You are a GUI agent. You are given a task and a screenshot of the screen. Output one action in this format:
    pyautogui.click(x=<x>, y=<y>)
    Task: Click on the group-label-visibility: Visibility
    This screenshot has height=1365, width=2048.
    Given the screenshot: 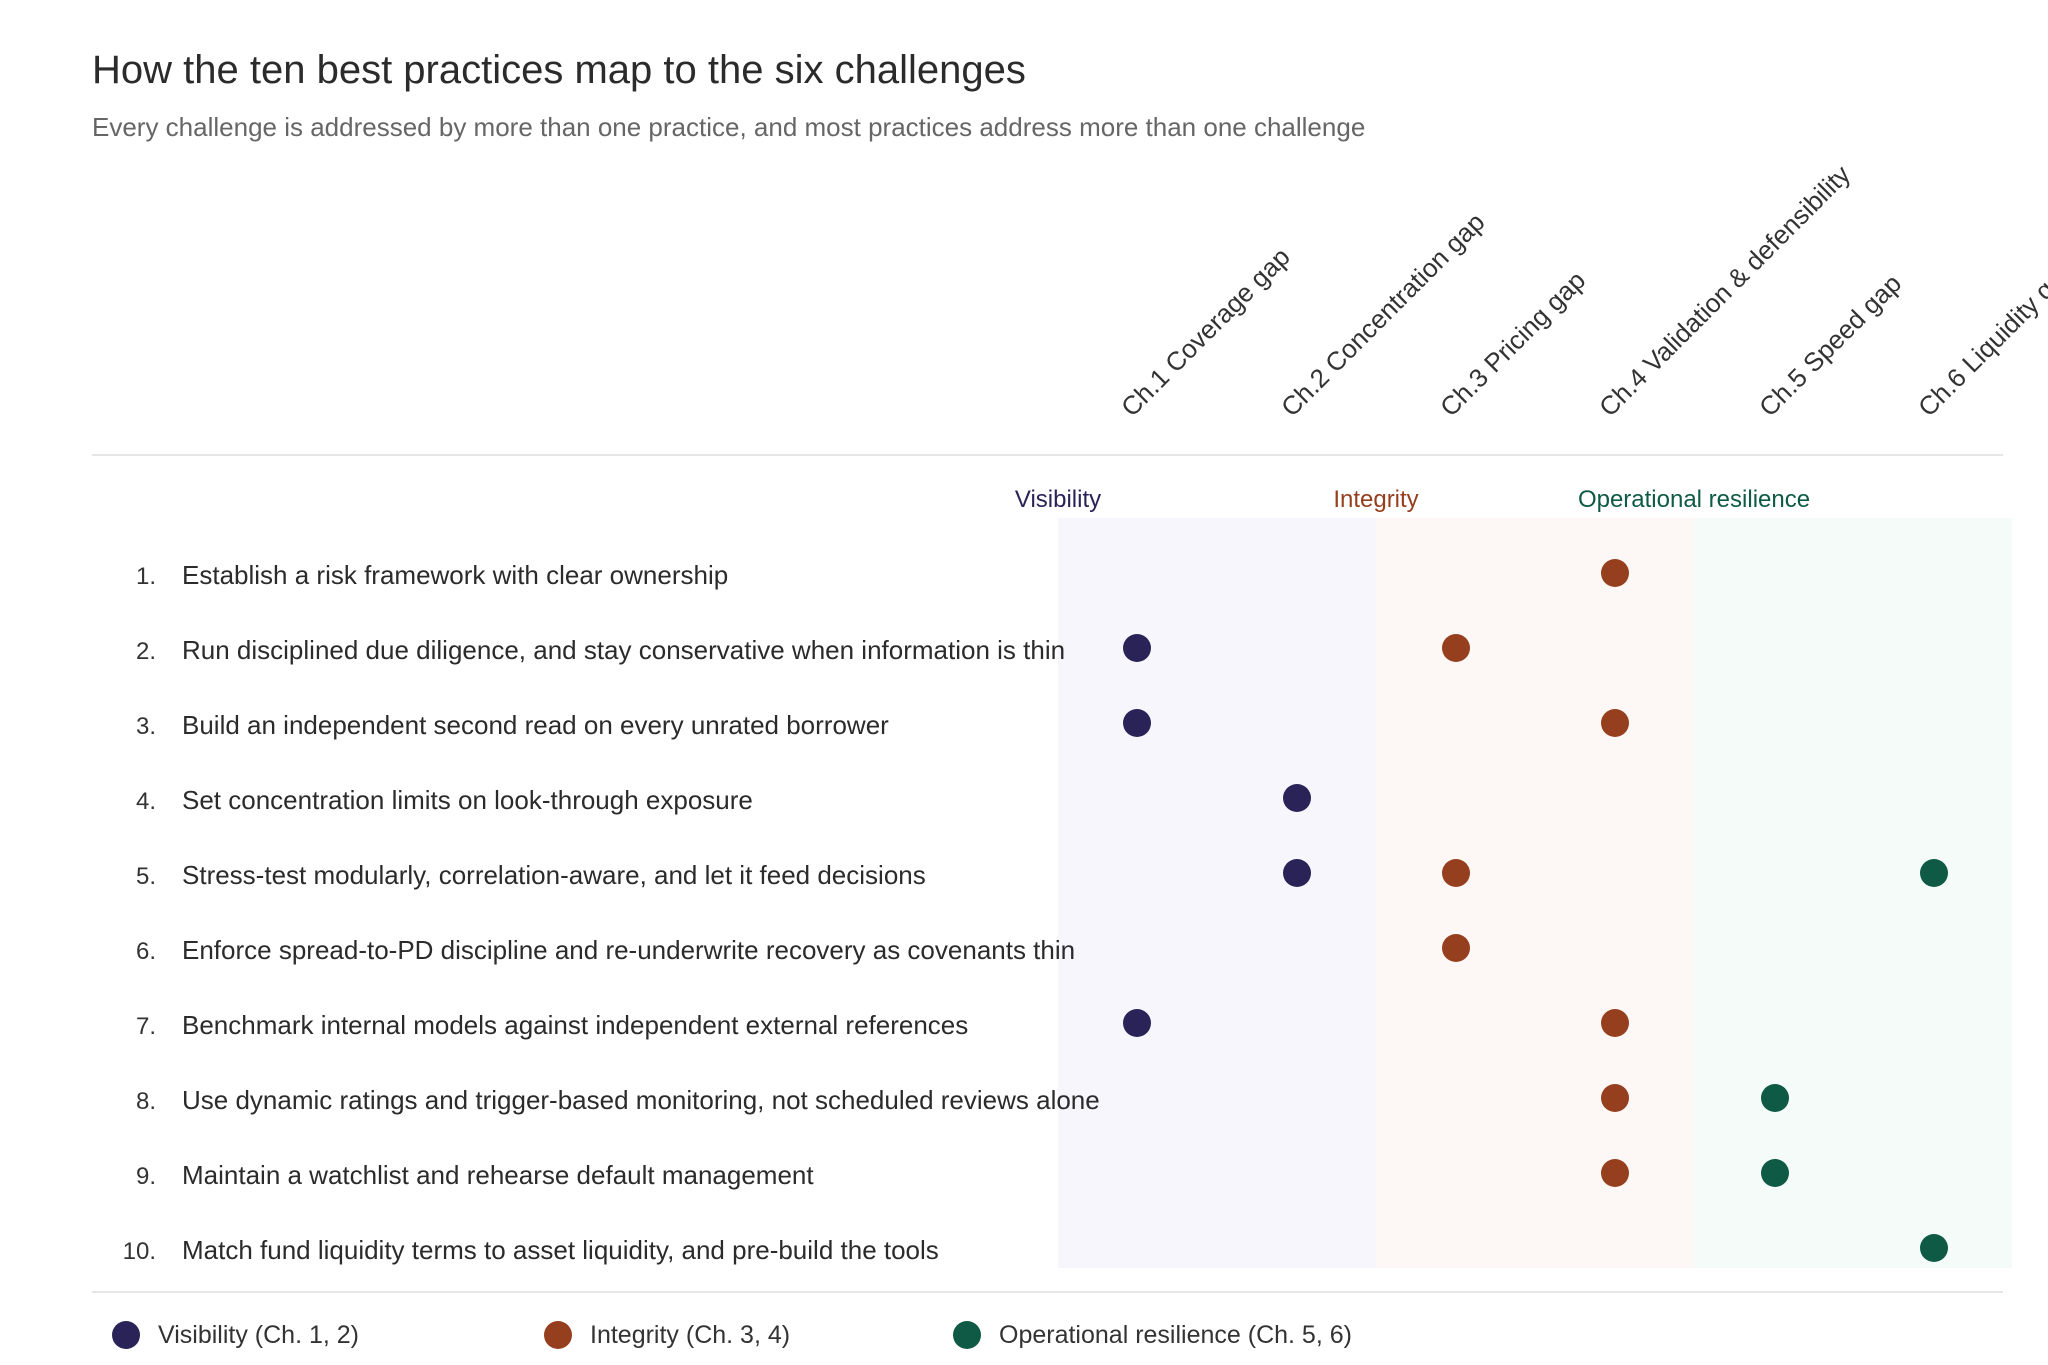 What is the action you would take?
    pyautogui.click(x=1058, y=499)
    